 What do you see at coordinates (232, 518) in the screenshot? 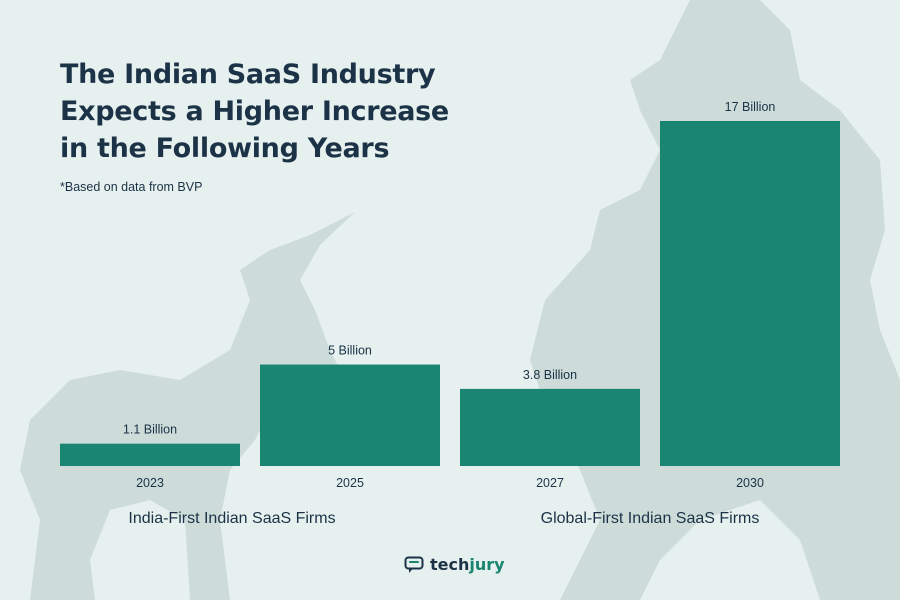
I see `group-label-india-first: India-First Indian SaaS Firms` at bounding box center [232, 518].